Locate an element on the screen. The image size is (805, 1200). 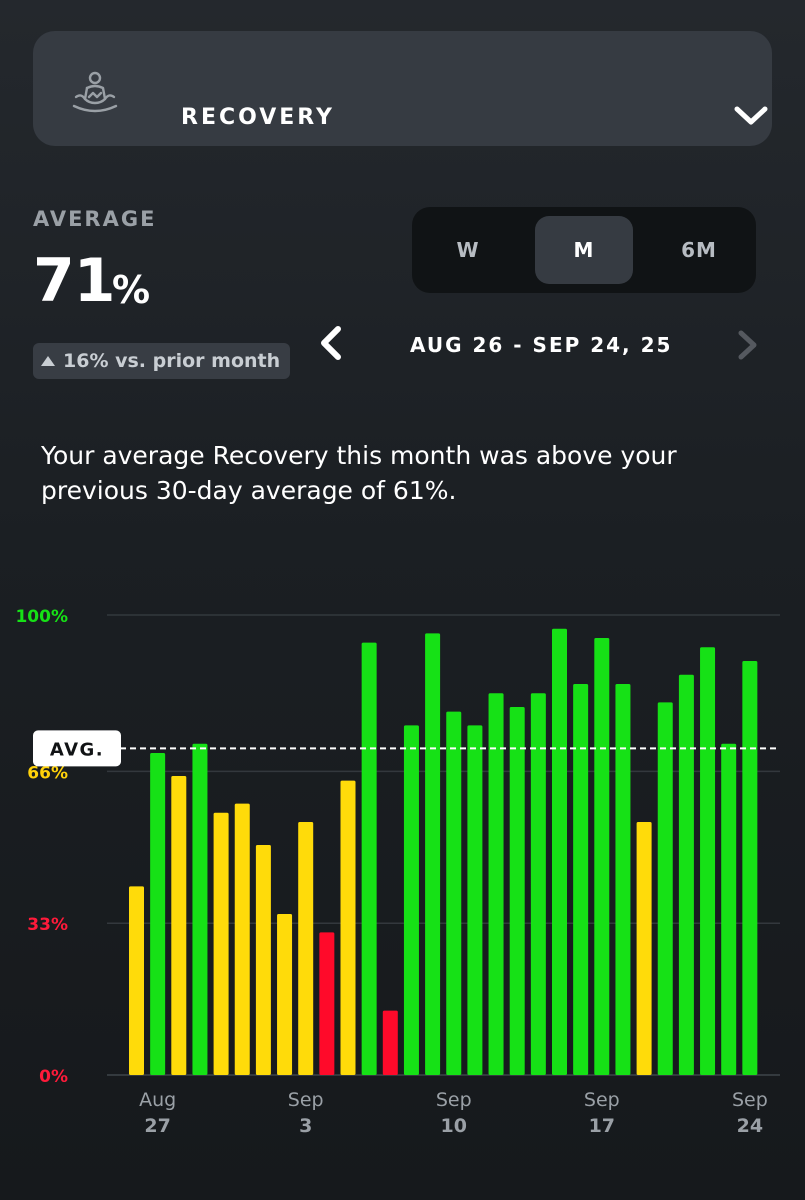
x-axis-labels: Aug 27 Sep 3 Sep 10 Sep 17 Sep 24 is located at coordinates (453, 1113).